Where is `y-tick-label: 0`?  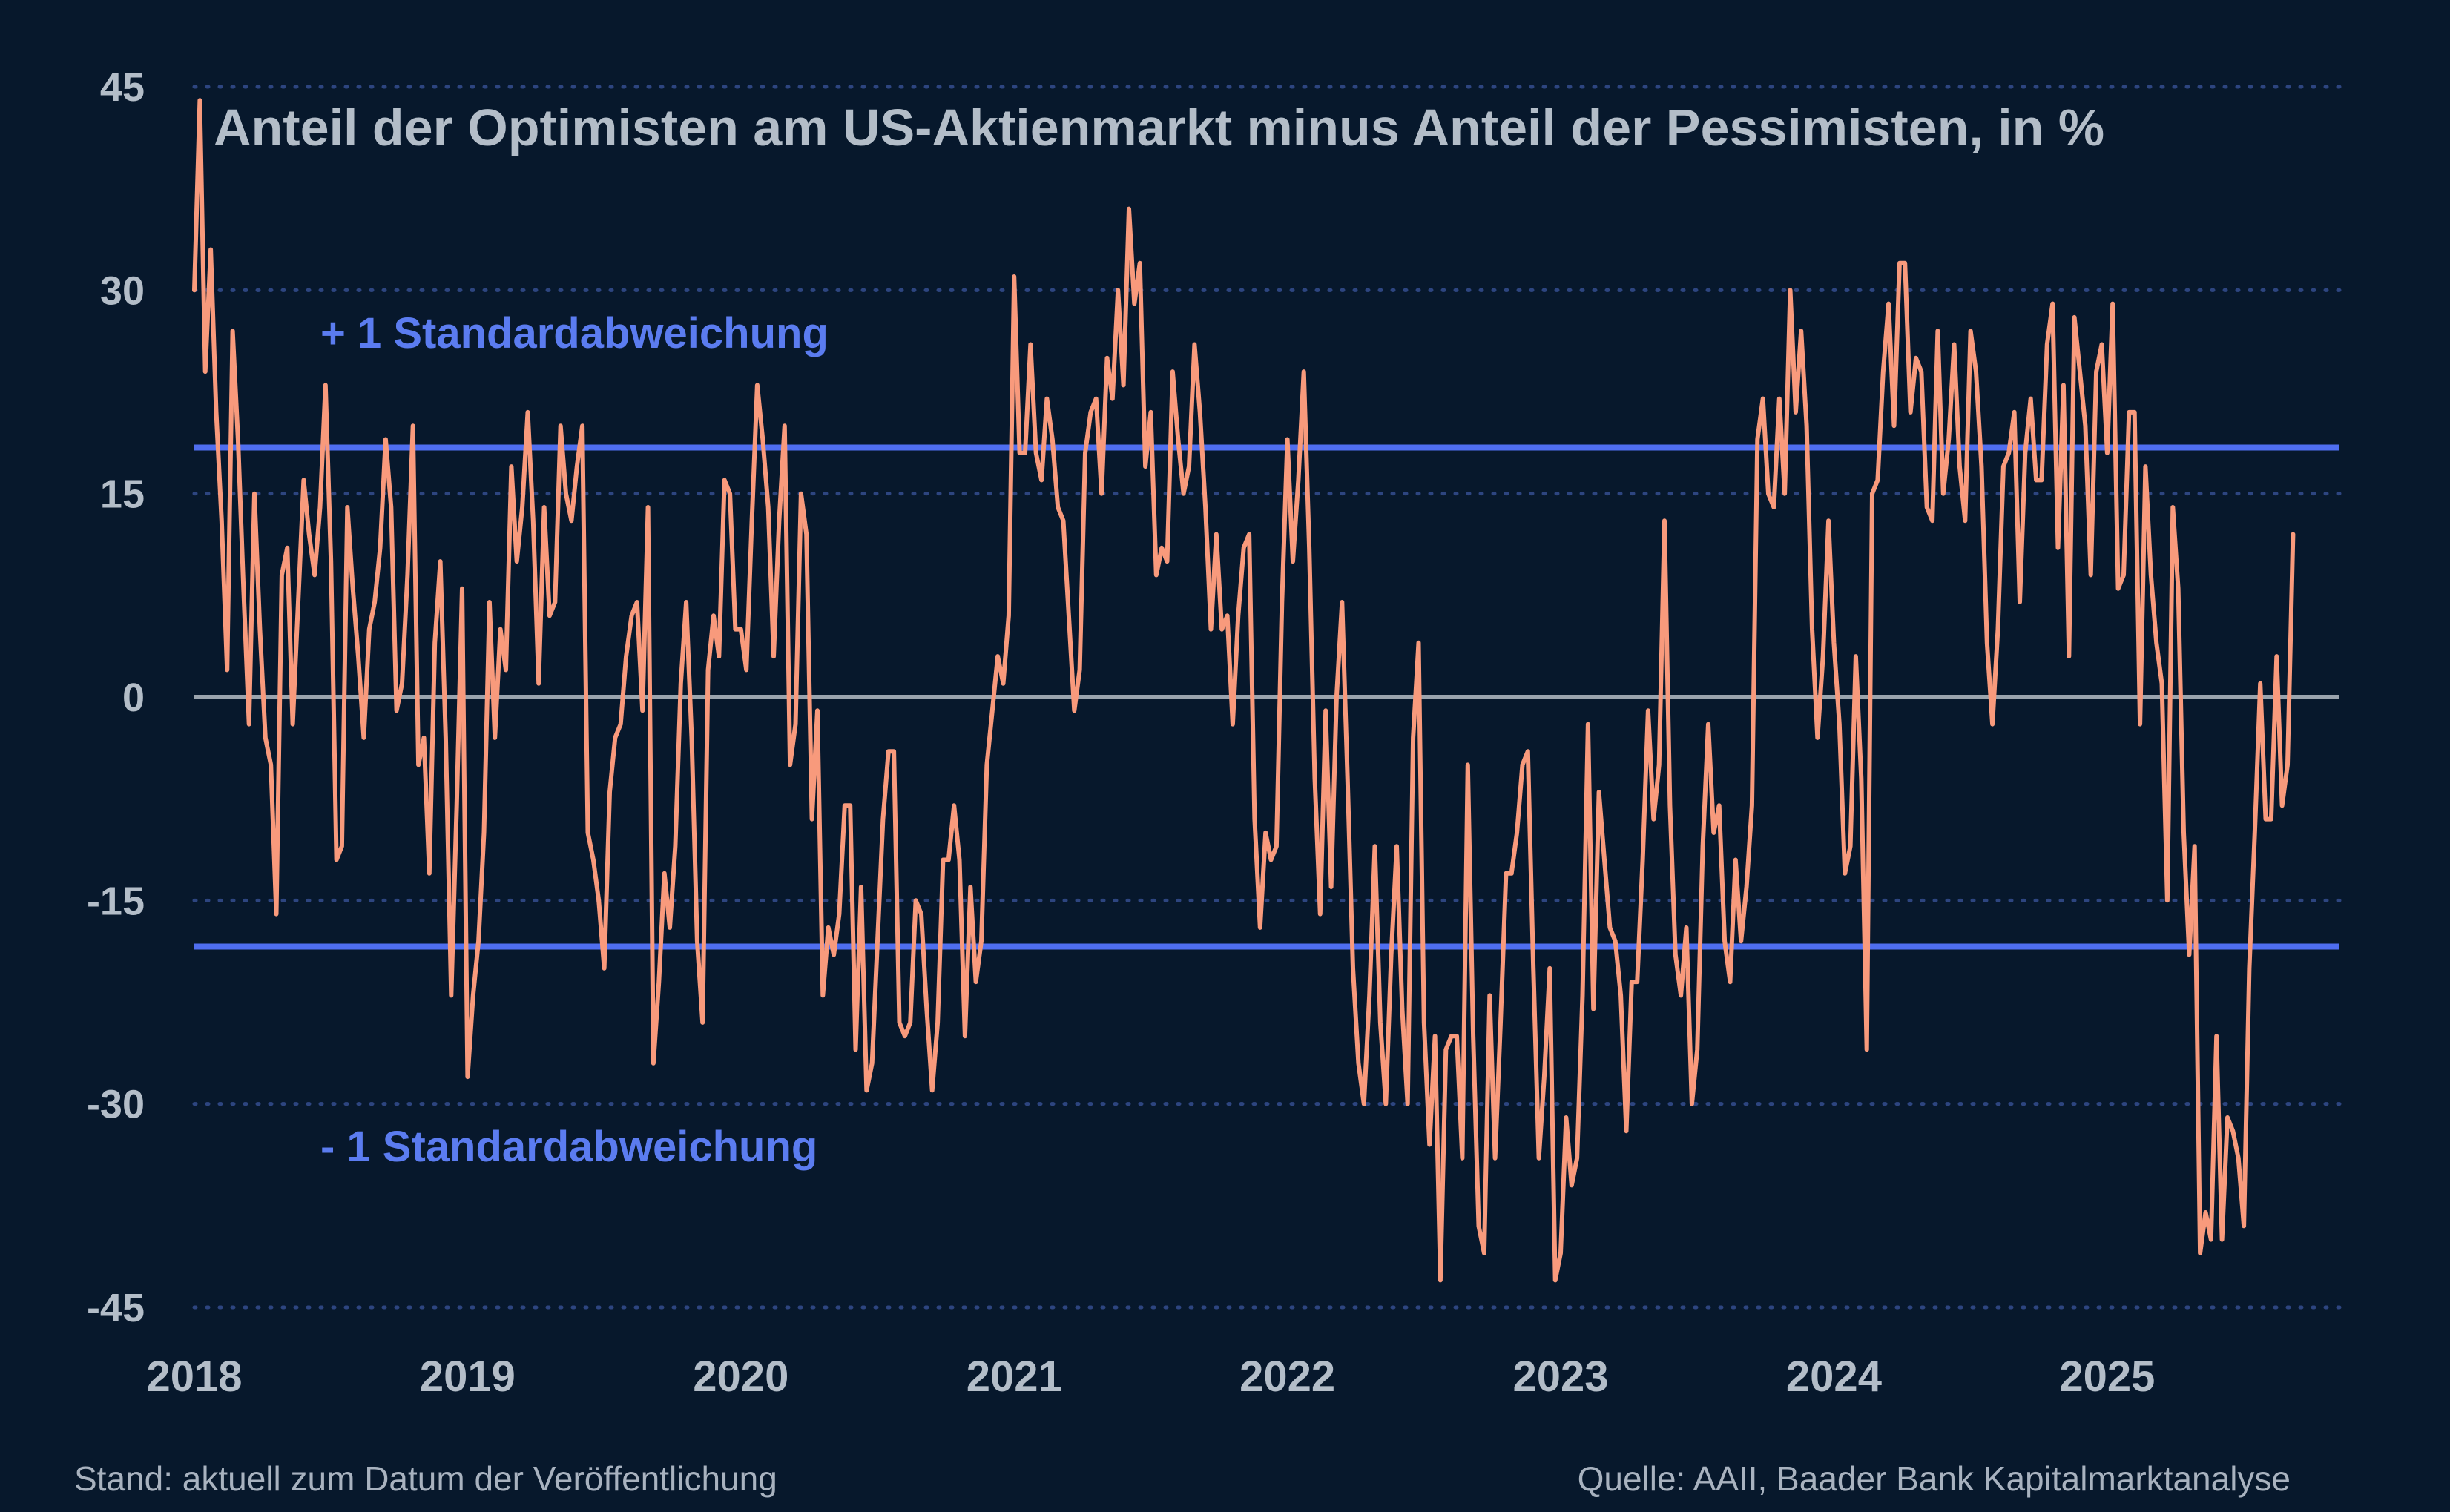
y-tick-label: 0 is located at coordinates (133, 698).